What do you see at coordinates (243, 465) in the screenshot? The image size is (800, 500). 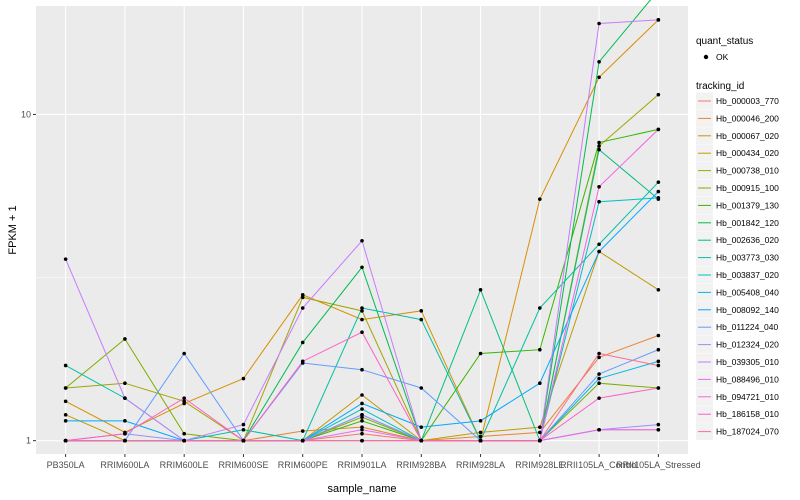 I see `x-tick-label: RRIM600SE` at bounding box center [243, 465].